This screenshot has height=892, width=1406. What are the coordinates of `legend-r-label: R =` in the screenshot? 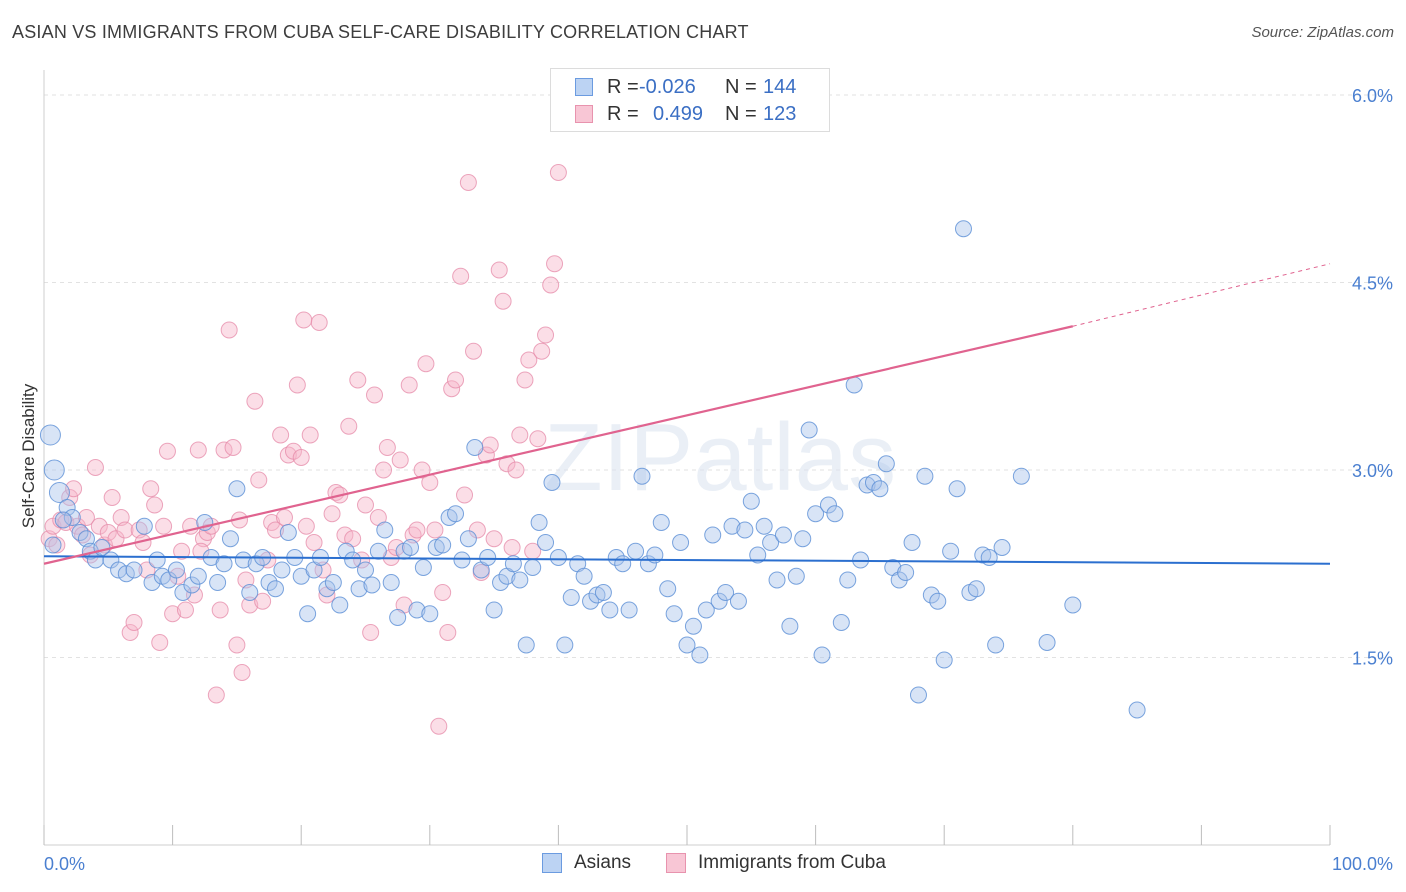 It's located at (623, 113).